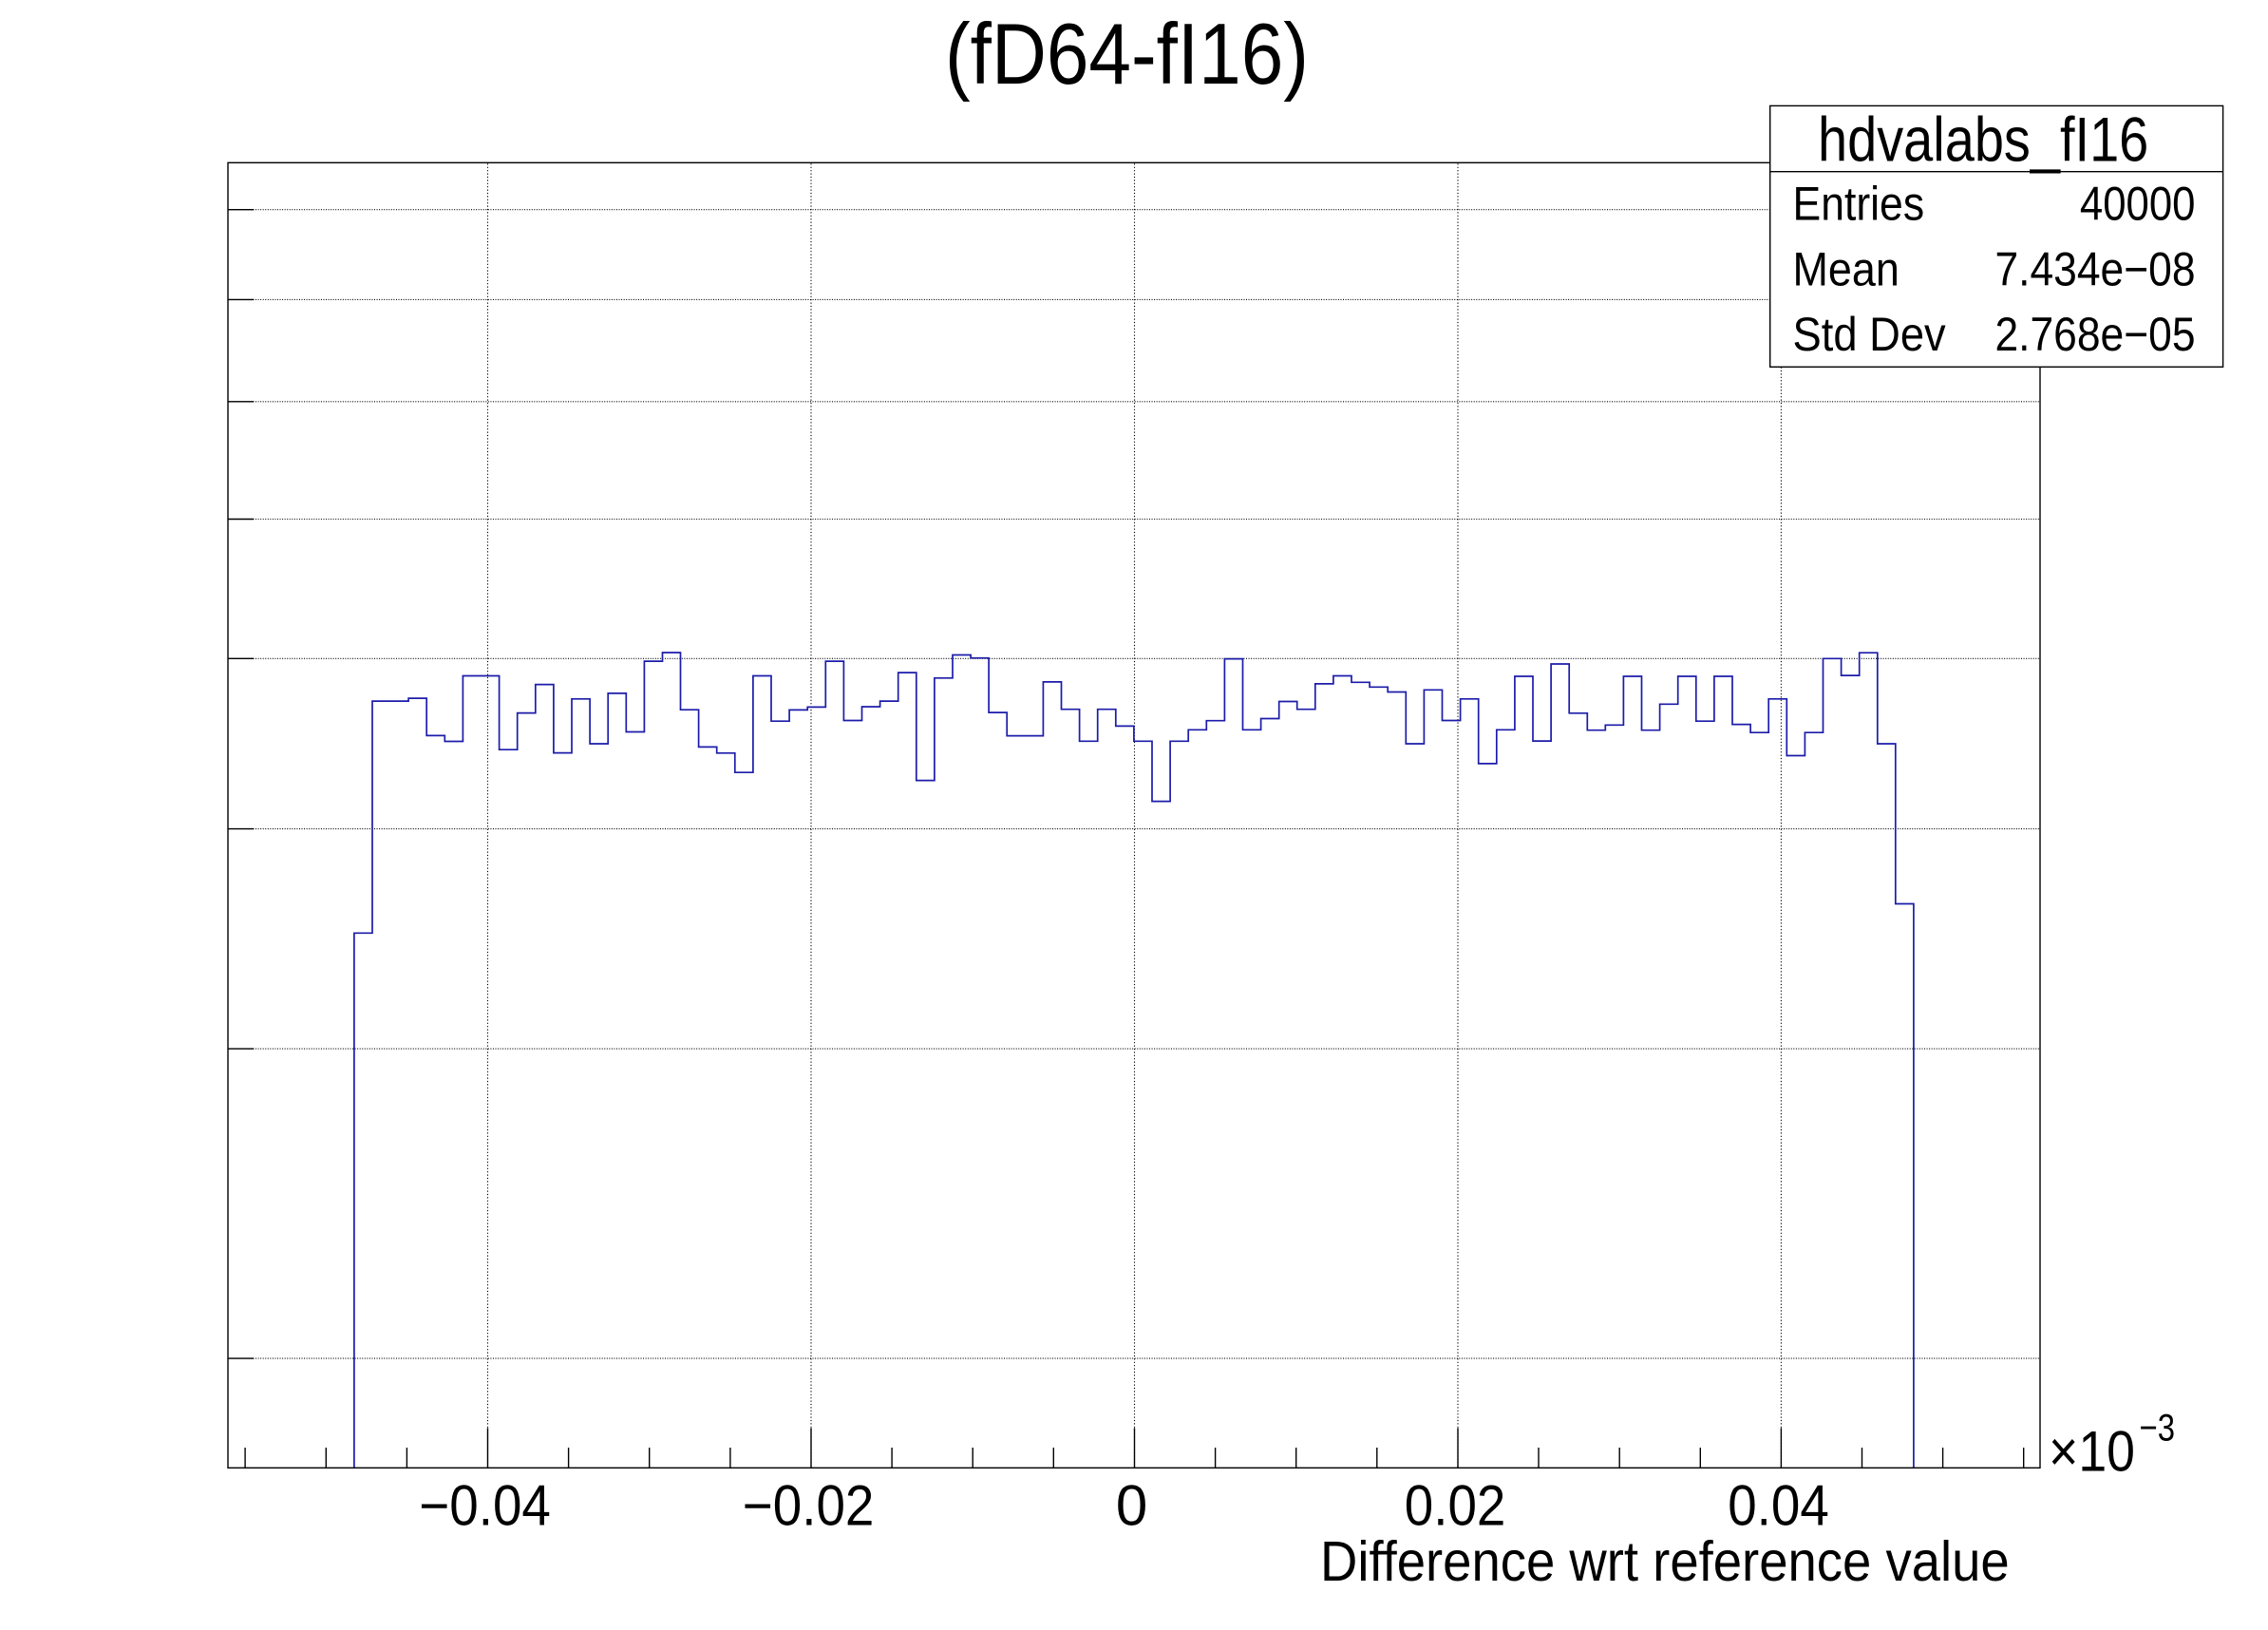 The image size is (2268, 1630). Describe the element at coordinates (1779, 1506) in the screenshot. I see `svg-text: 0.04` at that location.